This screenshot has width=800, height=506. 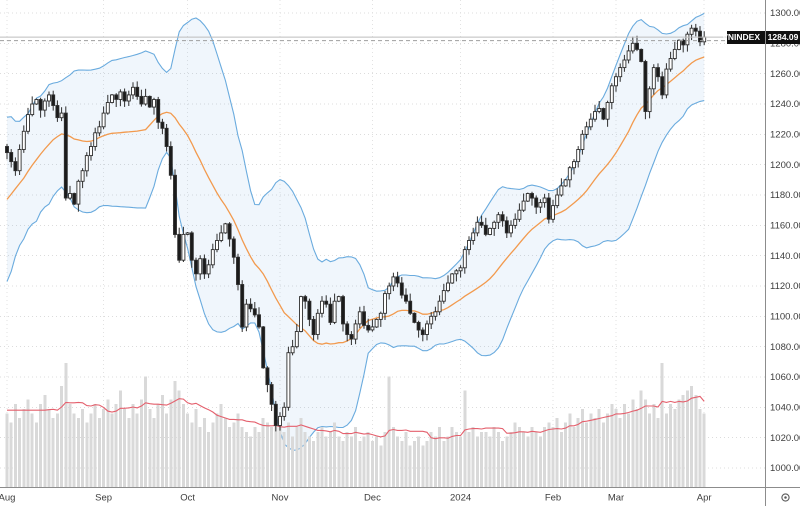 What do you see at coordinates (785, 377) in the screenshot?
I see `price-tick-label: 1060.00` at bounding box center [785, 377].